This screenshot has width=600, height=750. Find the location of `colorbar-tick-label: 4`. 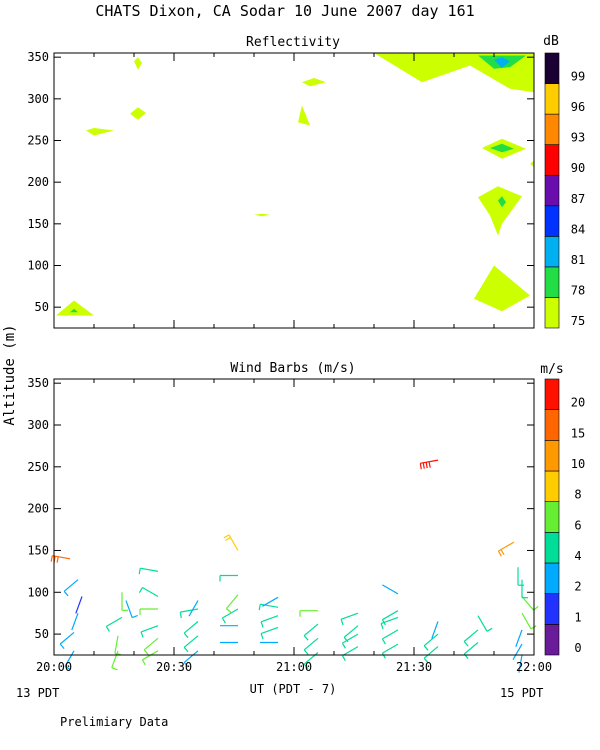

colorbar-tick-label: 4 is located at coordinates (577, 556).